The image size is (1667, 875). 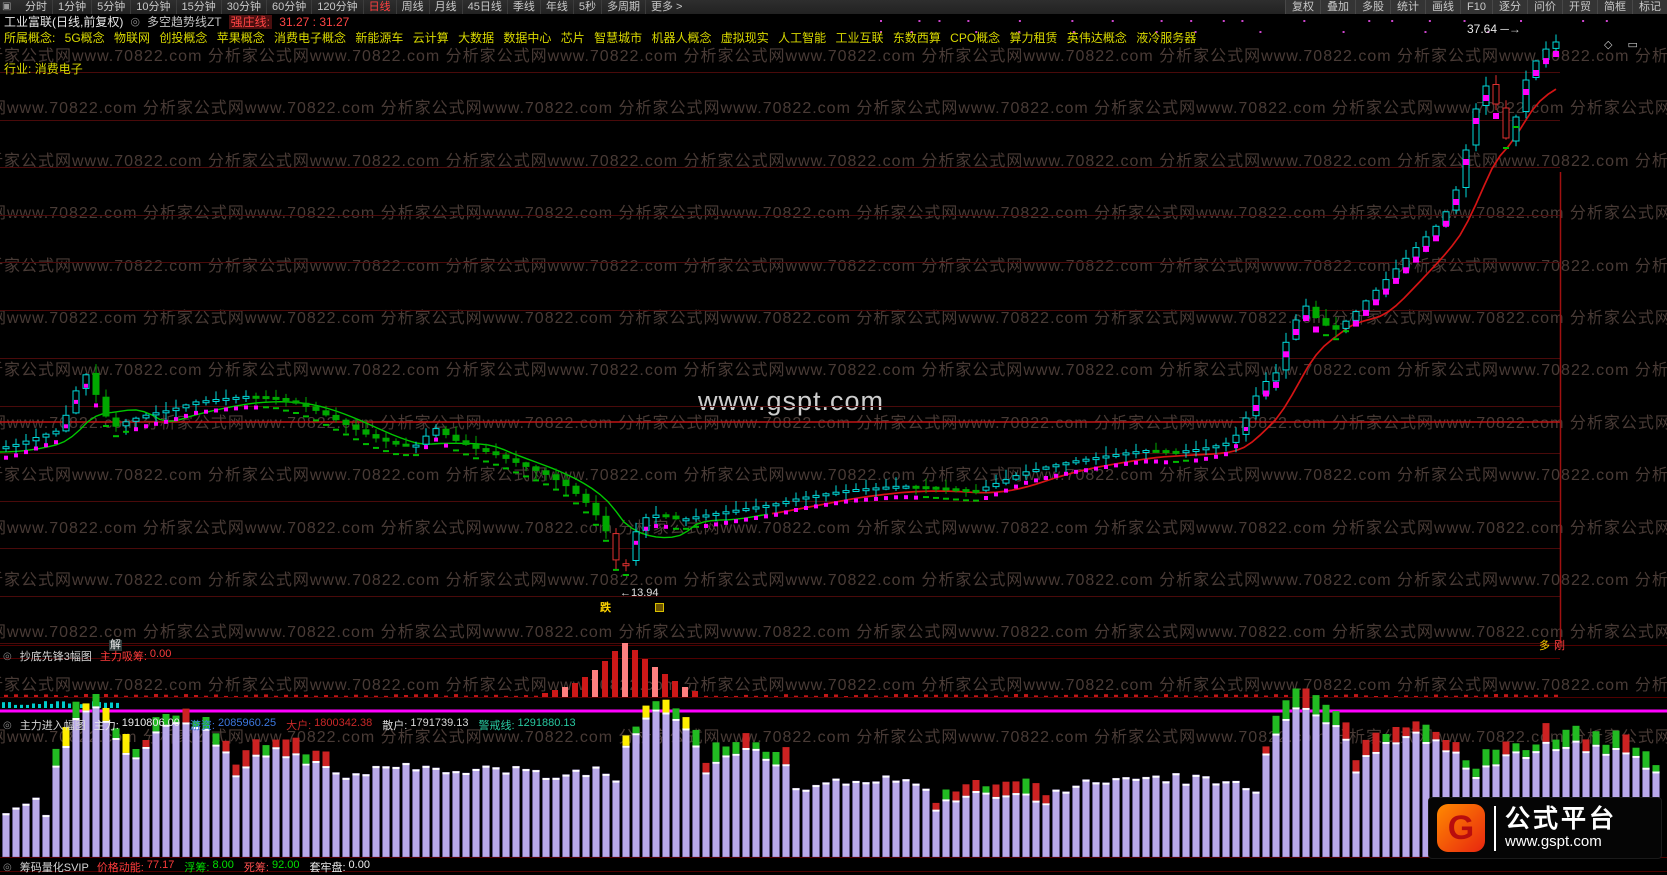 I want to click on period-tab: 多周期, so click(x=622, y=7).